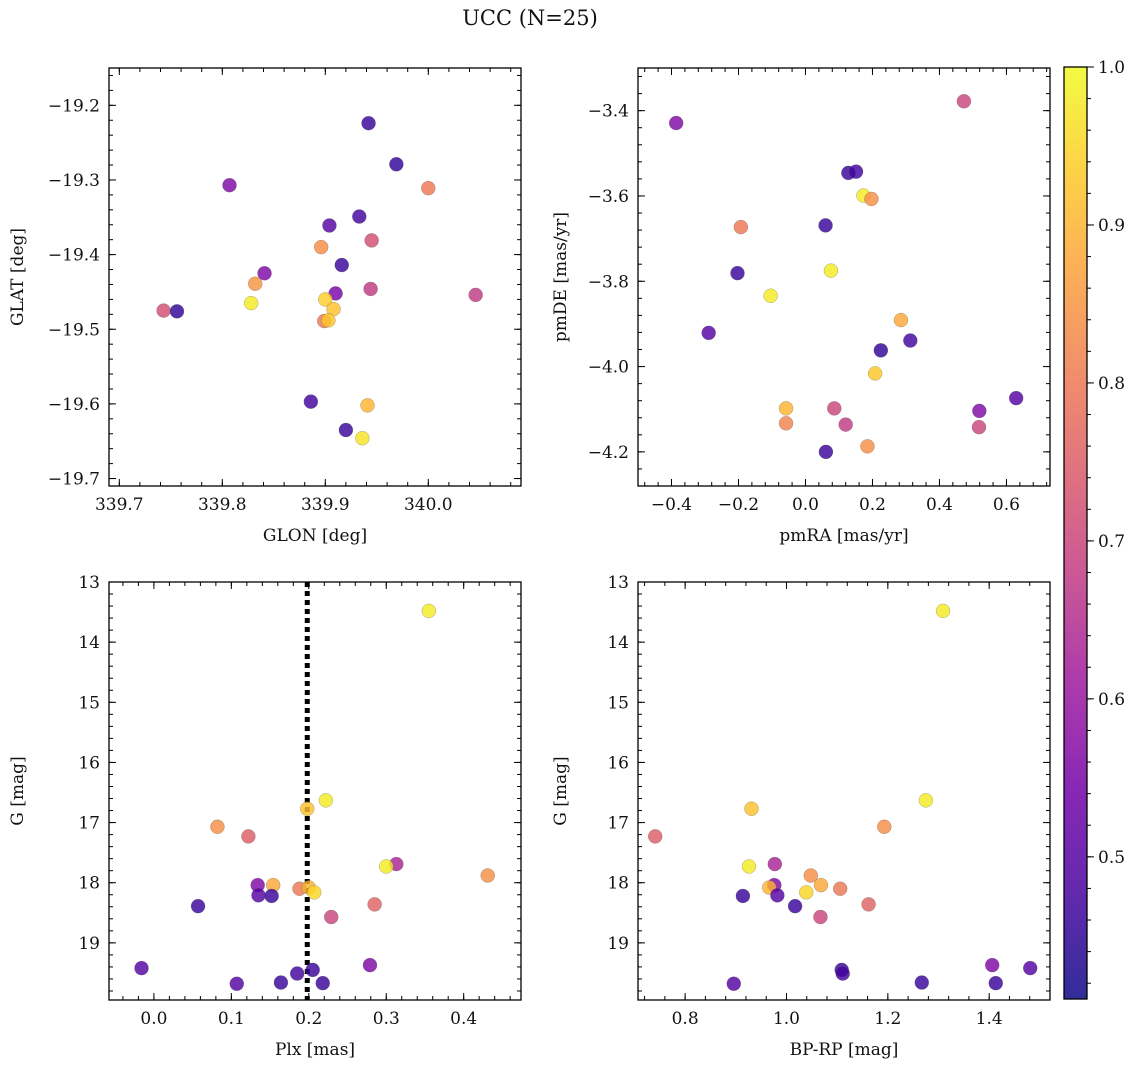  Describe the element at coordinates (315, 1050) in the screenshot. I see `x-axis-label: Plx [mas]` at that location.